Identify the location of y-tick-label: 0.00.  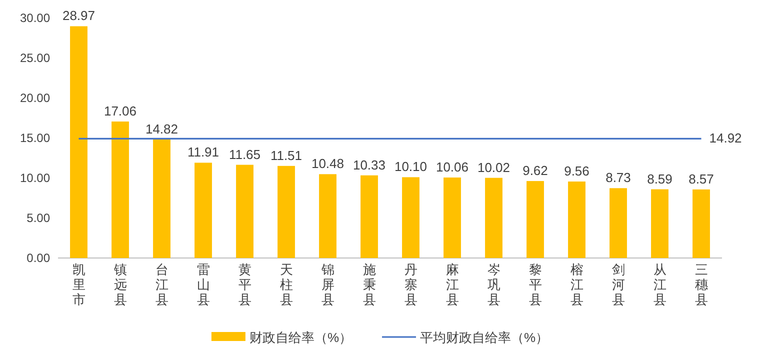
(38, 258).